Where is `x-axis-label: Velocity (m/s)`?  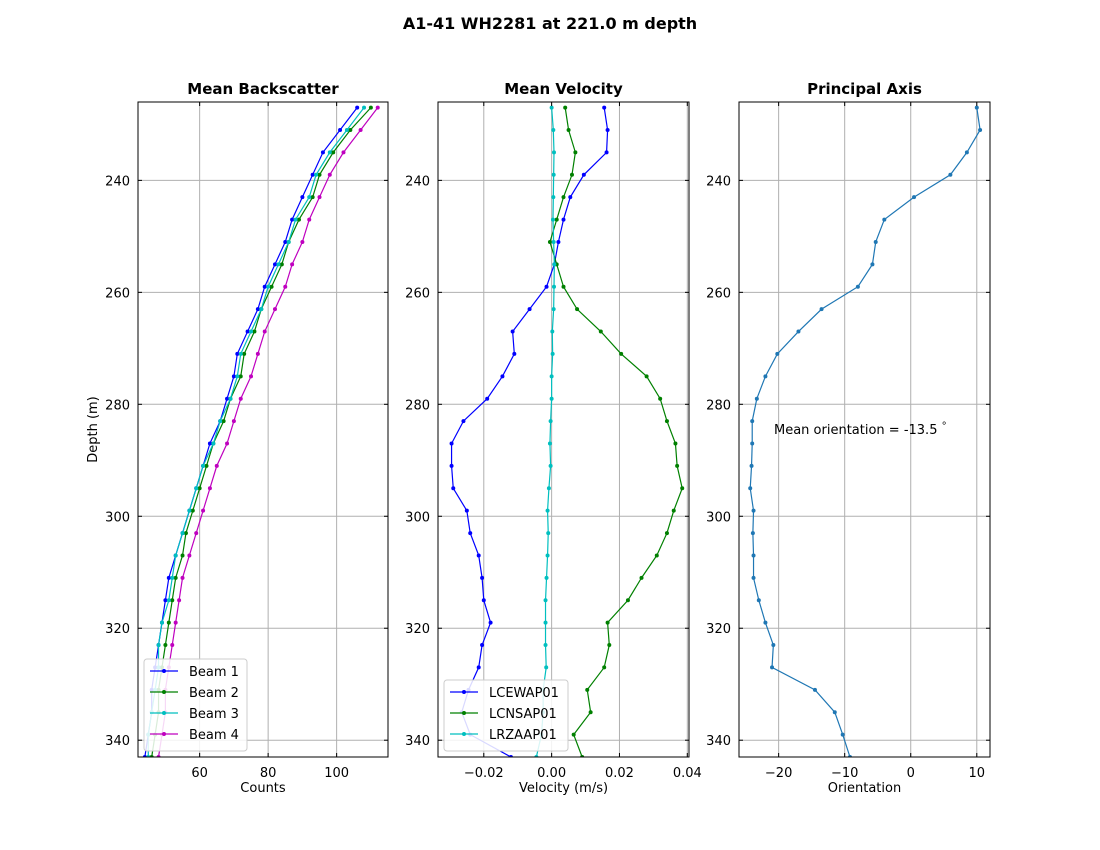 x-axis-label: Velocity (m/s) is located at coordinates (563, 788).